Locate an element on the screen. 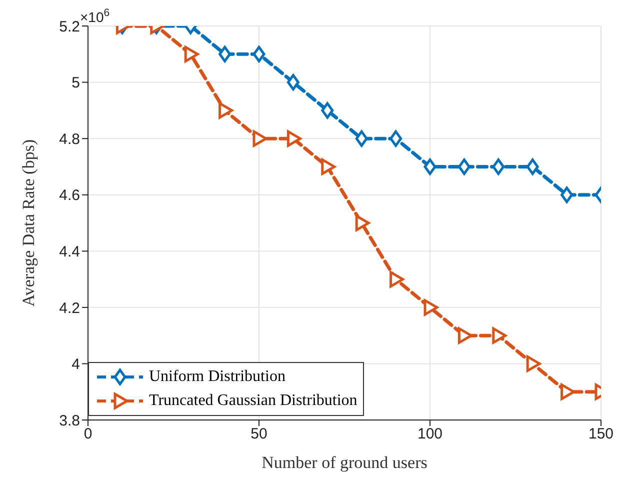 This screenshot has height=496, width=629. y-axis-title: Average Data Rate (bps) is located at coordinates (28, 223).